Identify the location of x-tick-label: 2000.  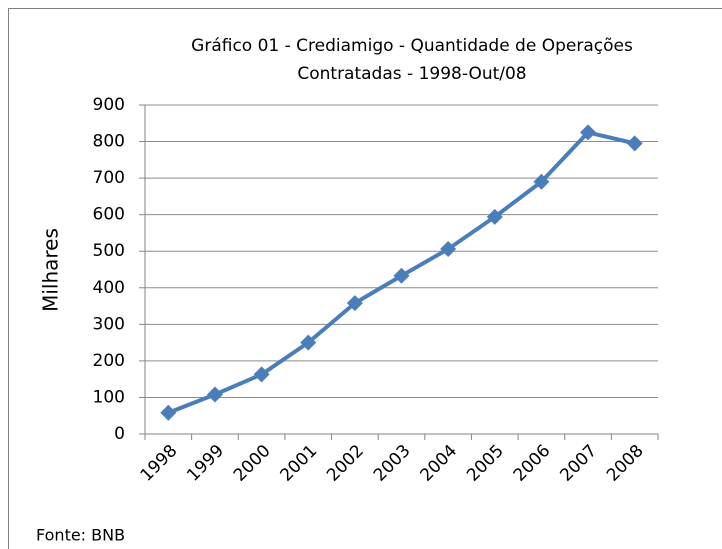
(252, 463).